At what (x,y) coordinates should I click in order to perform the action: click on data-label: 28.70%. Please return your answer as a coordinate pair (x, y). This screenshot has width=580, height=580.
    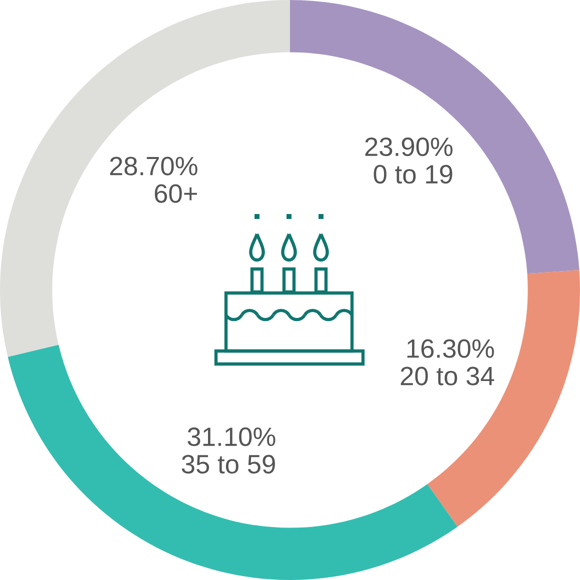
    Looking at the image, I should click on (154, 166).